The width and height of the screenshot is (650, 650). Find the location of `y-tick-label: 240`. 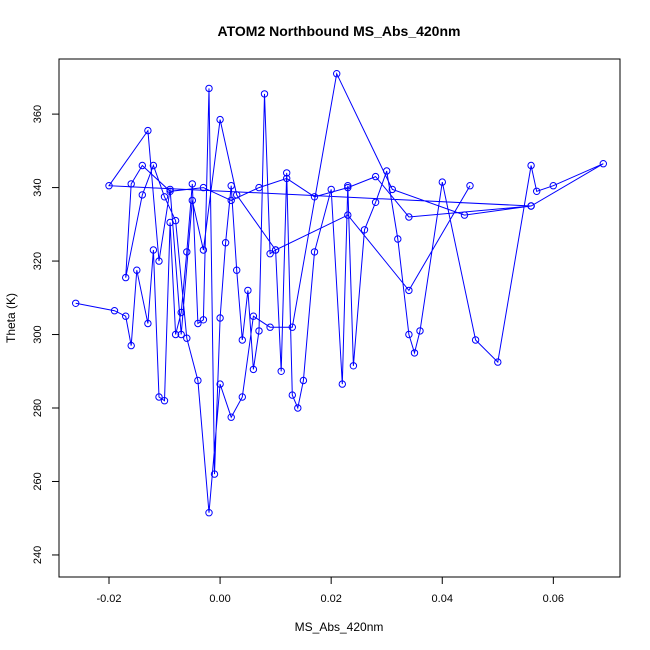

y-tick-label: 240 is located at coordinates (38, 555).